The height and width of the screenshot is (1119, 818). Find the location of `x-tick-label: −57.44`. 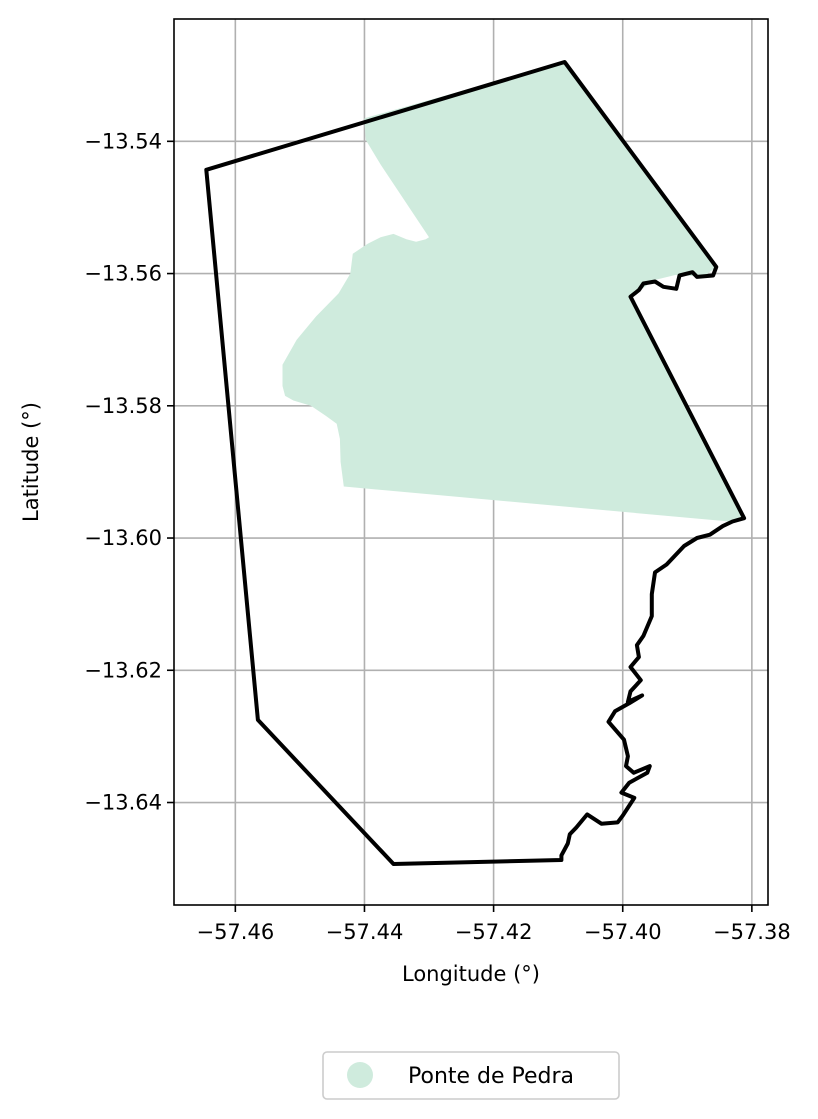

x-tick-label: −57.44 is located at coordinates (365, 932).